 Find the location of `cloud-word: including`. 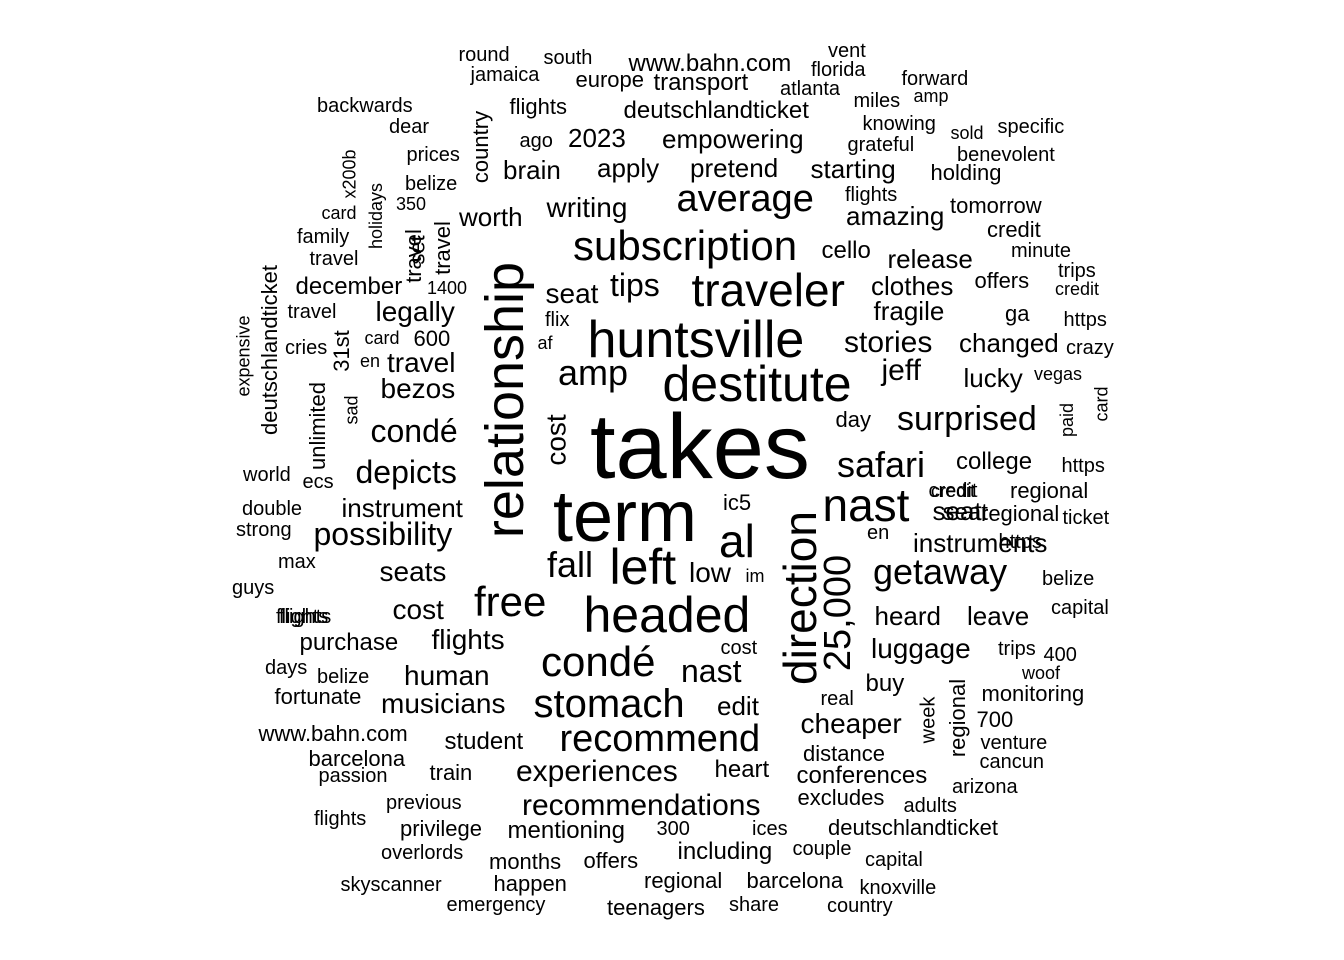

cloud-word: including is located at coordinates (725, 851).